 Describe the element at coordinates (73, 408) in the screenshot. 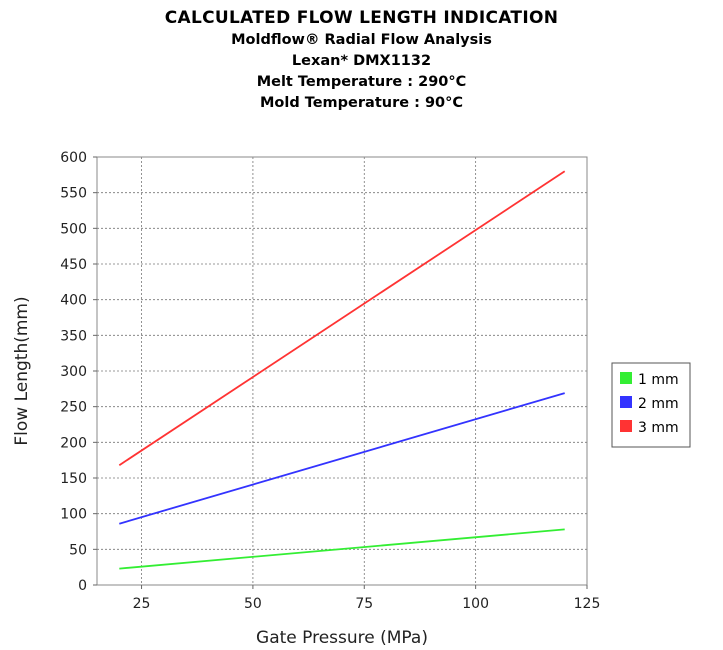

I see `y-tick-label: 250` at that location.